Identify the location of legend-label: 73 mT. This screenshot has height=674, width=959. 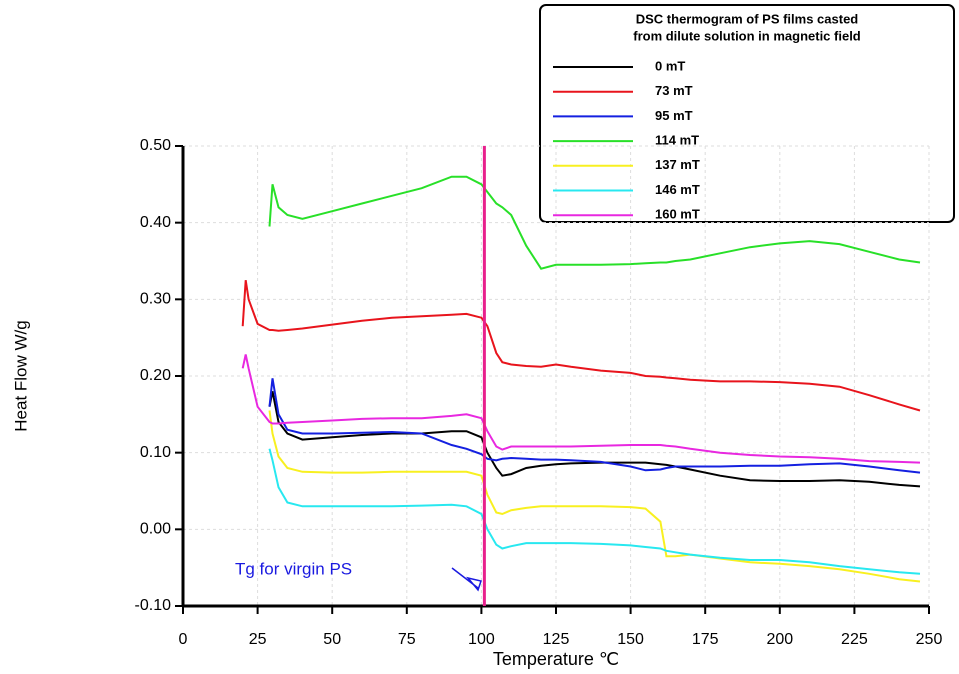
(674, 90).